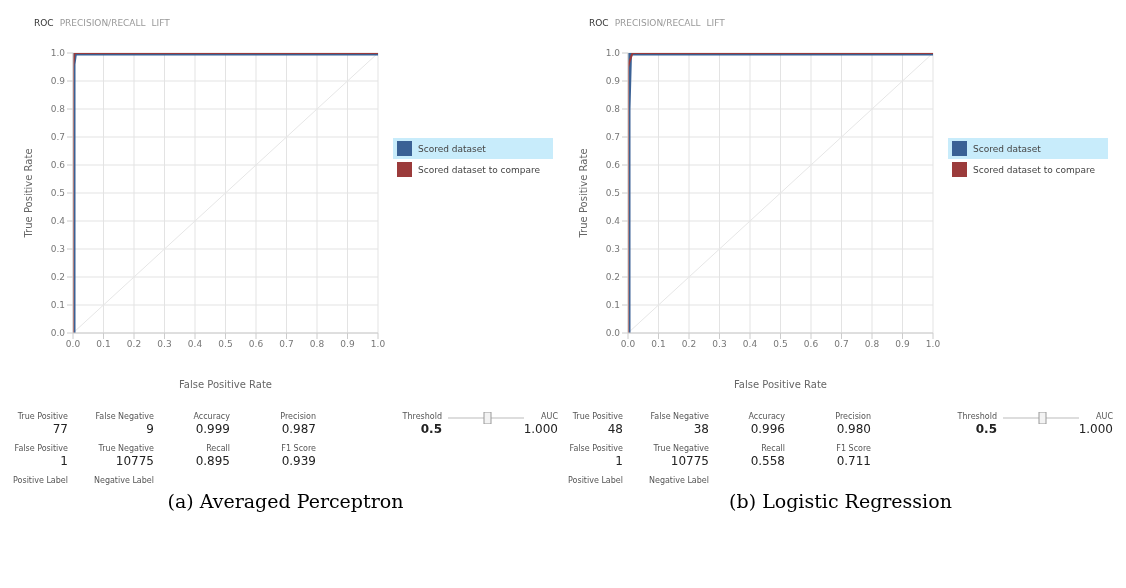 The width and height of the screenshot is (1126, 588). What do you see at coordinates (59, 429) in the screenshot?
I see `text: 77` at bounding box center [59, 429].